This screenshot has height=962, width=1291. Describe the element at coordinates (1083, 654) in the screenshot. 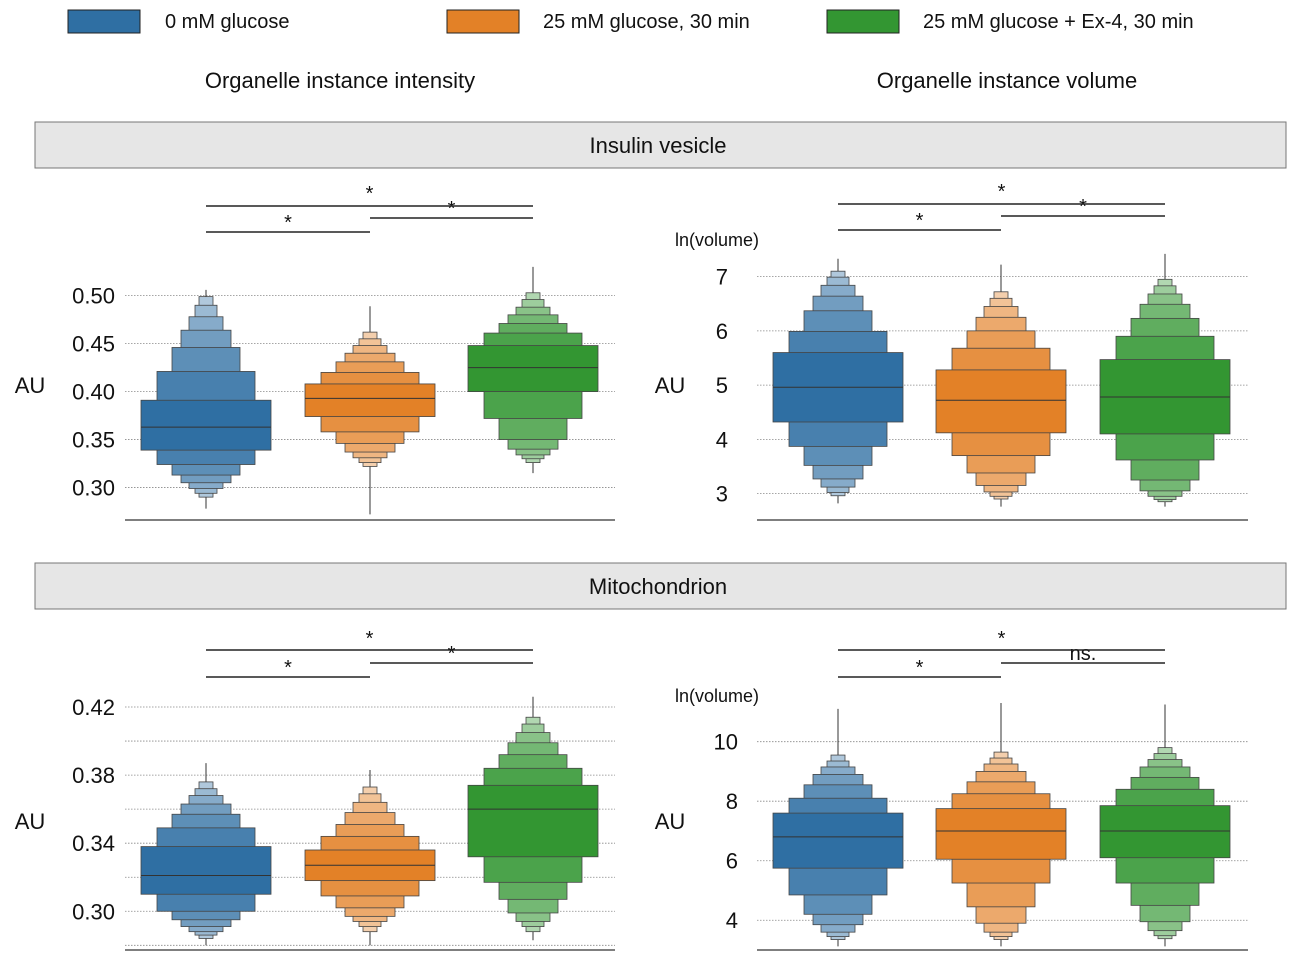

I see `significance-label: ns.` at that location.